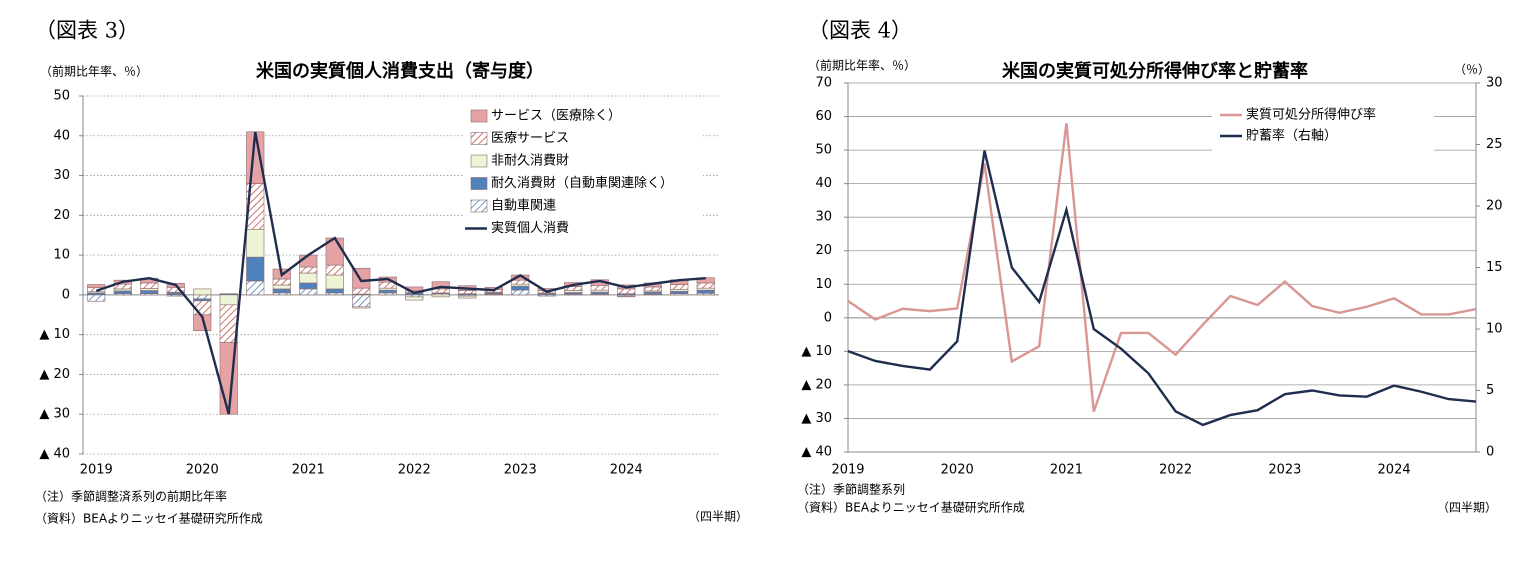 The image size is (1534, 564). Describe the element at coordinates (400, 71) in the screenshot. I see `chart-title: 米国の実質個人消費支出（寄与度）` at that location.